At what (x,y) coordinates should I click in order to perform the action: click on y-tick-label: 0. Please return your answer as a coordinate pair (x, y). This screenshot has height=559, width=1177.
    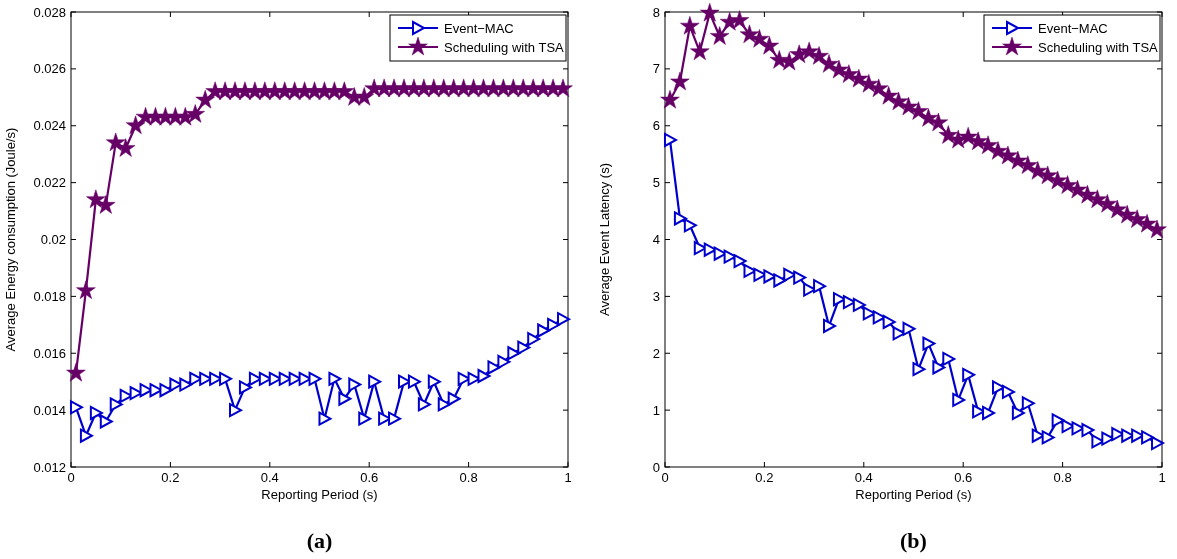
    Looking at the image, I should click on (656, 467).